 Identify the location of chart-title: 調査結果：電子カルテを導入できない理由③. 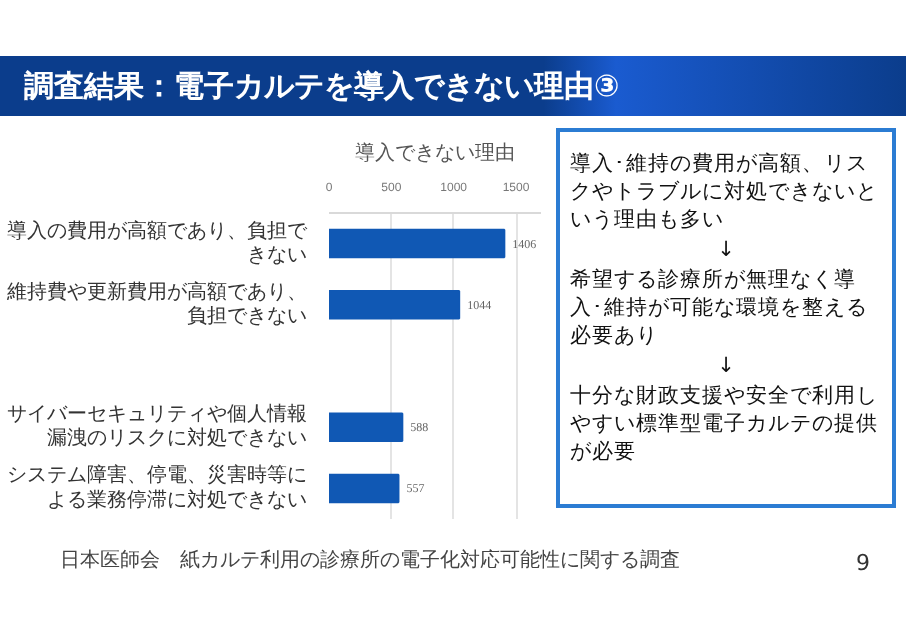
(322, 87).